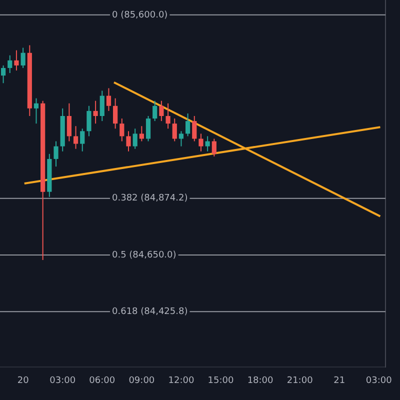 This screenshot has height=400, width=400. Describe the element at coordinates (300, 381) in the screenshot. I see `x-tick-label: 21:00` at that location.